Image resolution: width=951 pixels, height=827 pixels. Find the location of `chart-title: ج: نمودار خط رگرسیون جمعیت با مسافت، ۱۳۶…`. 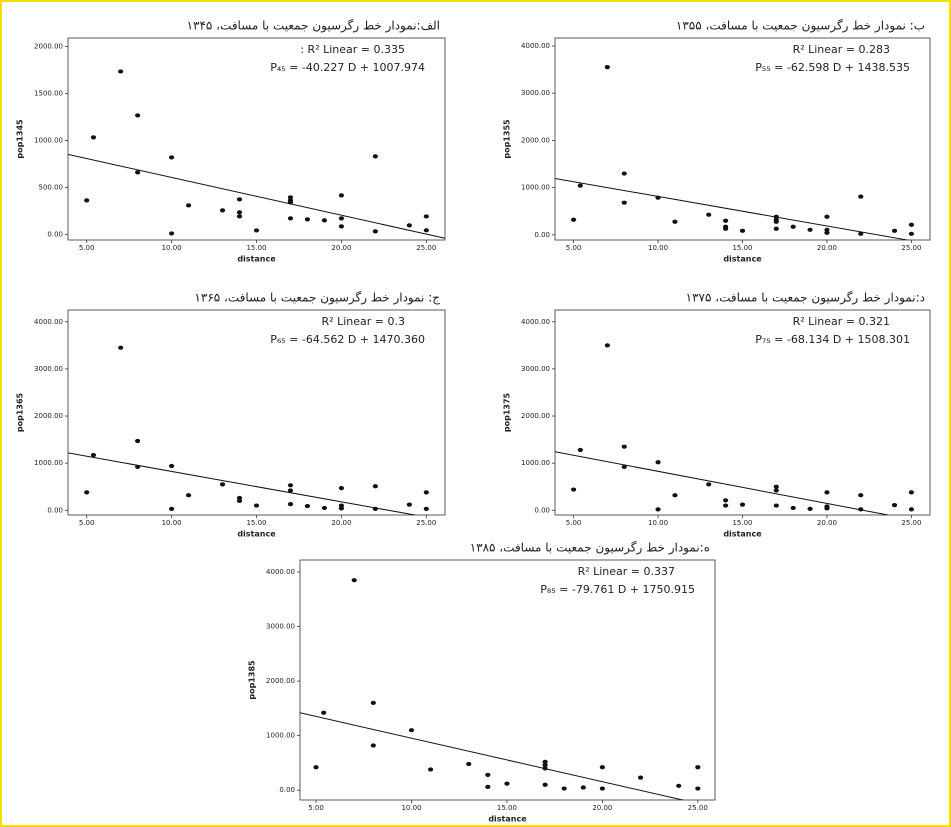

chart-title: ج: نمودار خط رگرسیون جمعیت با مسافت، ۱۳۶… is located at coordinates (317, 298).